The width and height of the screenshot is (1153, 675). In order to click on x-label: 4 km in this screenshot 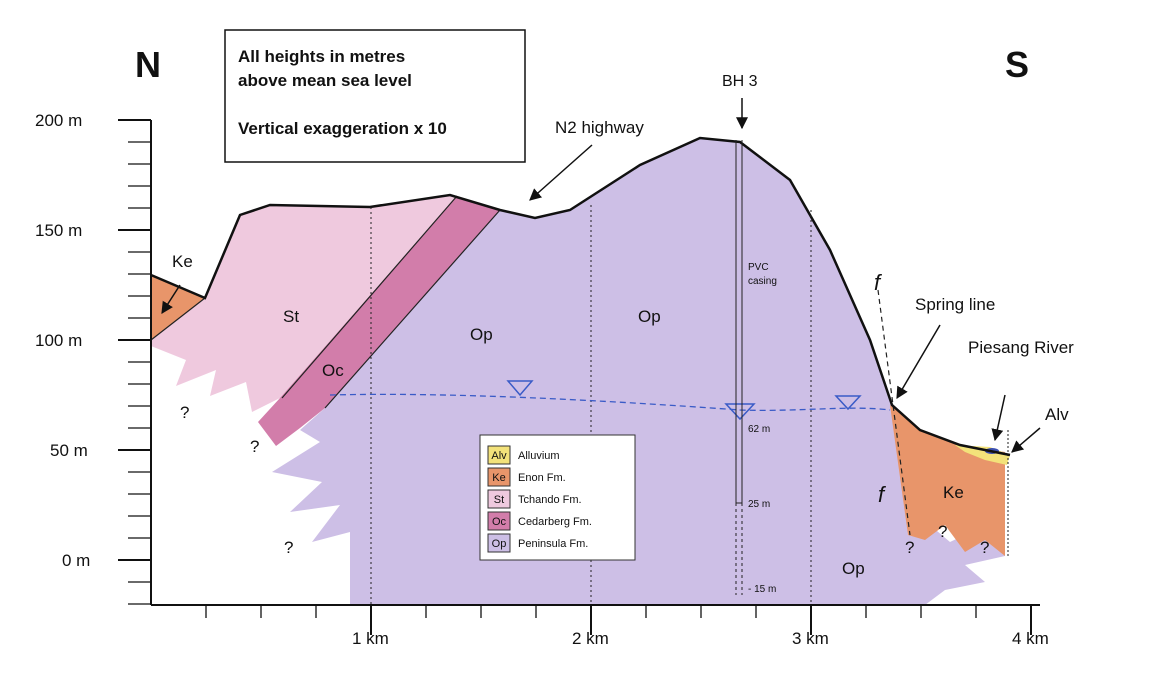, I will do `click(1030, 638)`.